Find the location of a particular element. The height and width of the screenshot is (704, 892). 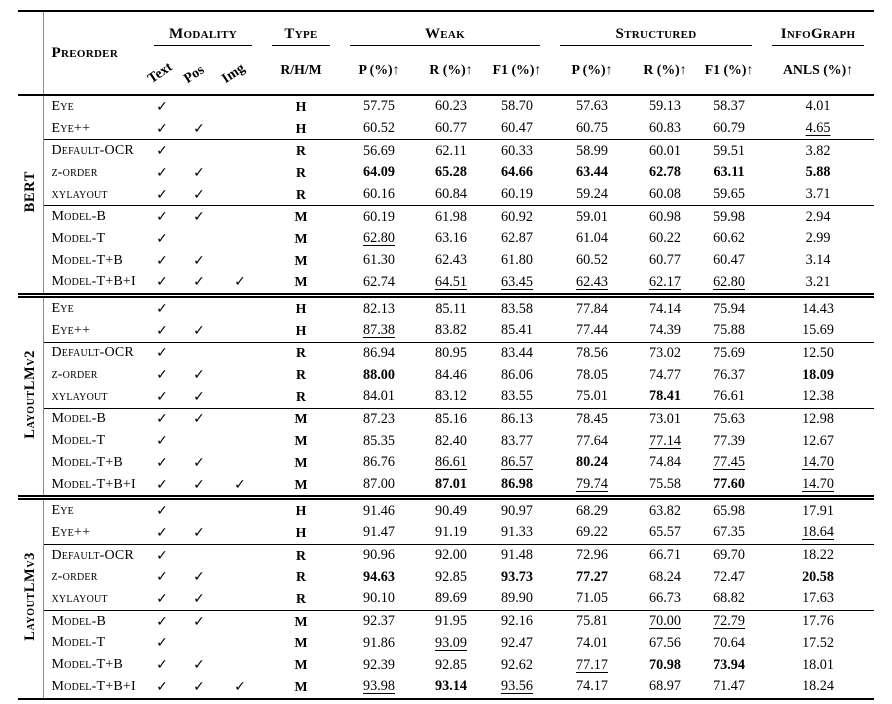

structured-r-value: 66.73 is located at coordinates (665, 598).